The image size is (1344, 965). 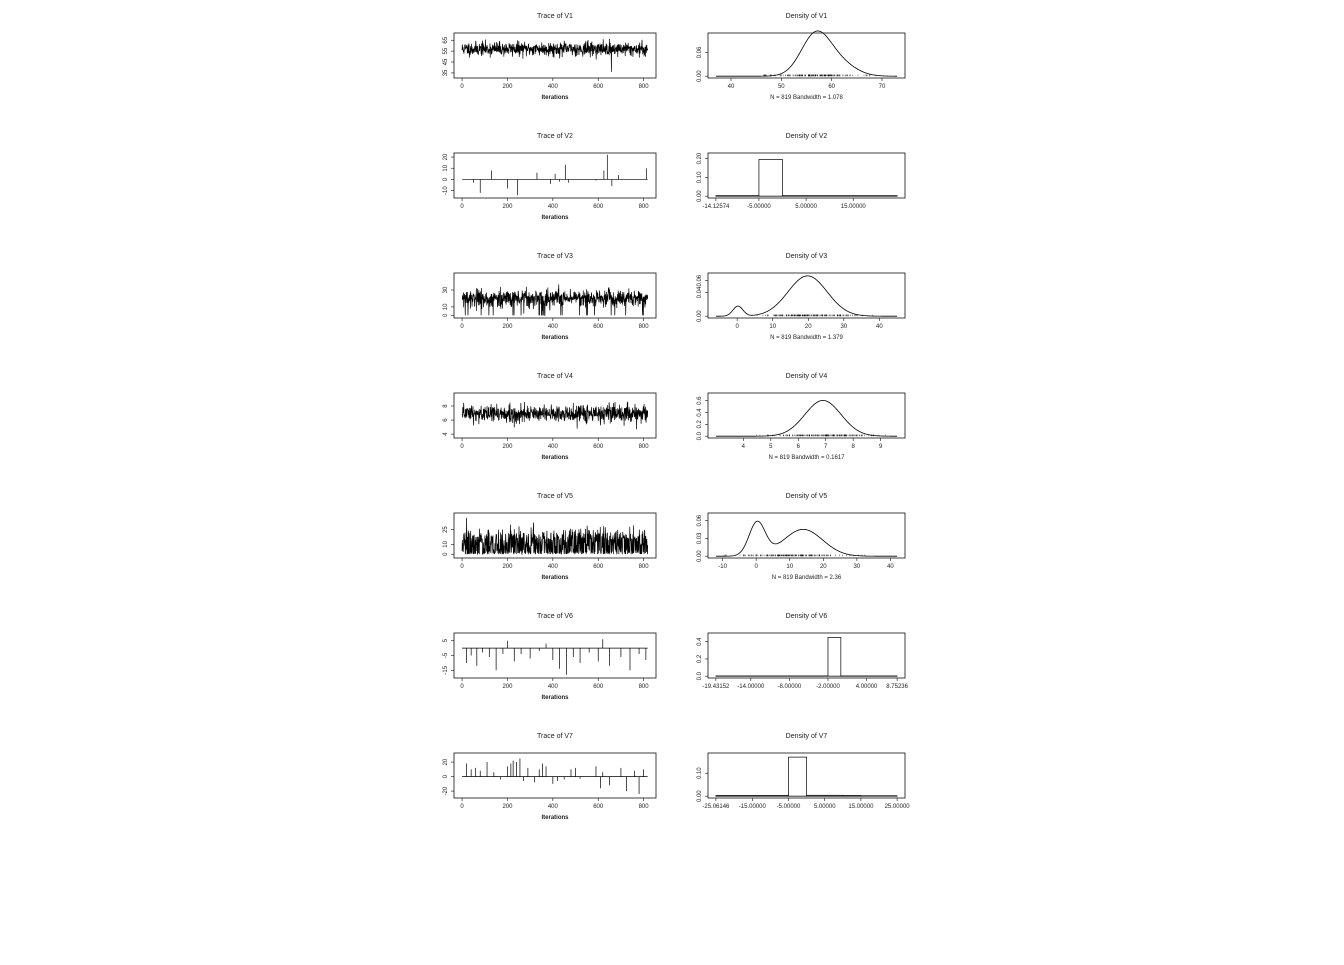 What do you see at coordinates (890, 567) in the screenshot?
I see `x-tick-label: 40` at bounding box center [890, 567].